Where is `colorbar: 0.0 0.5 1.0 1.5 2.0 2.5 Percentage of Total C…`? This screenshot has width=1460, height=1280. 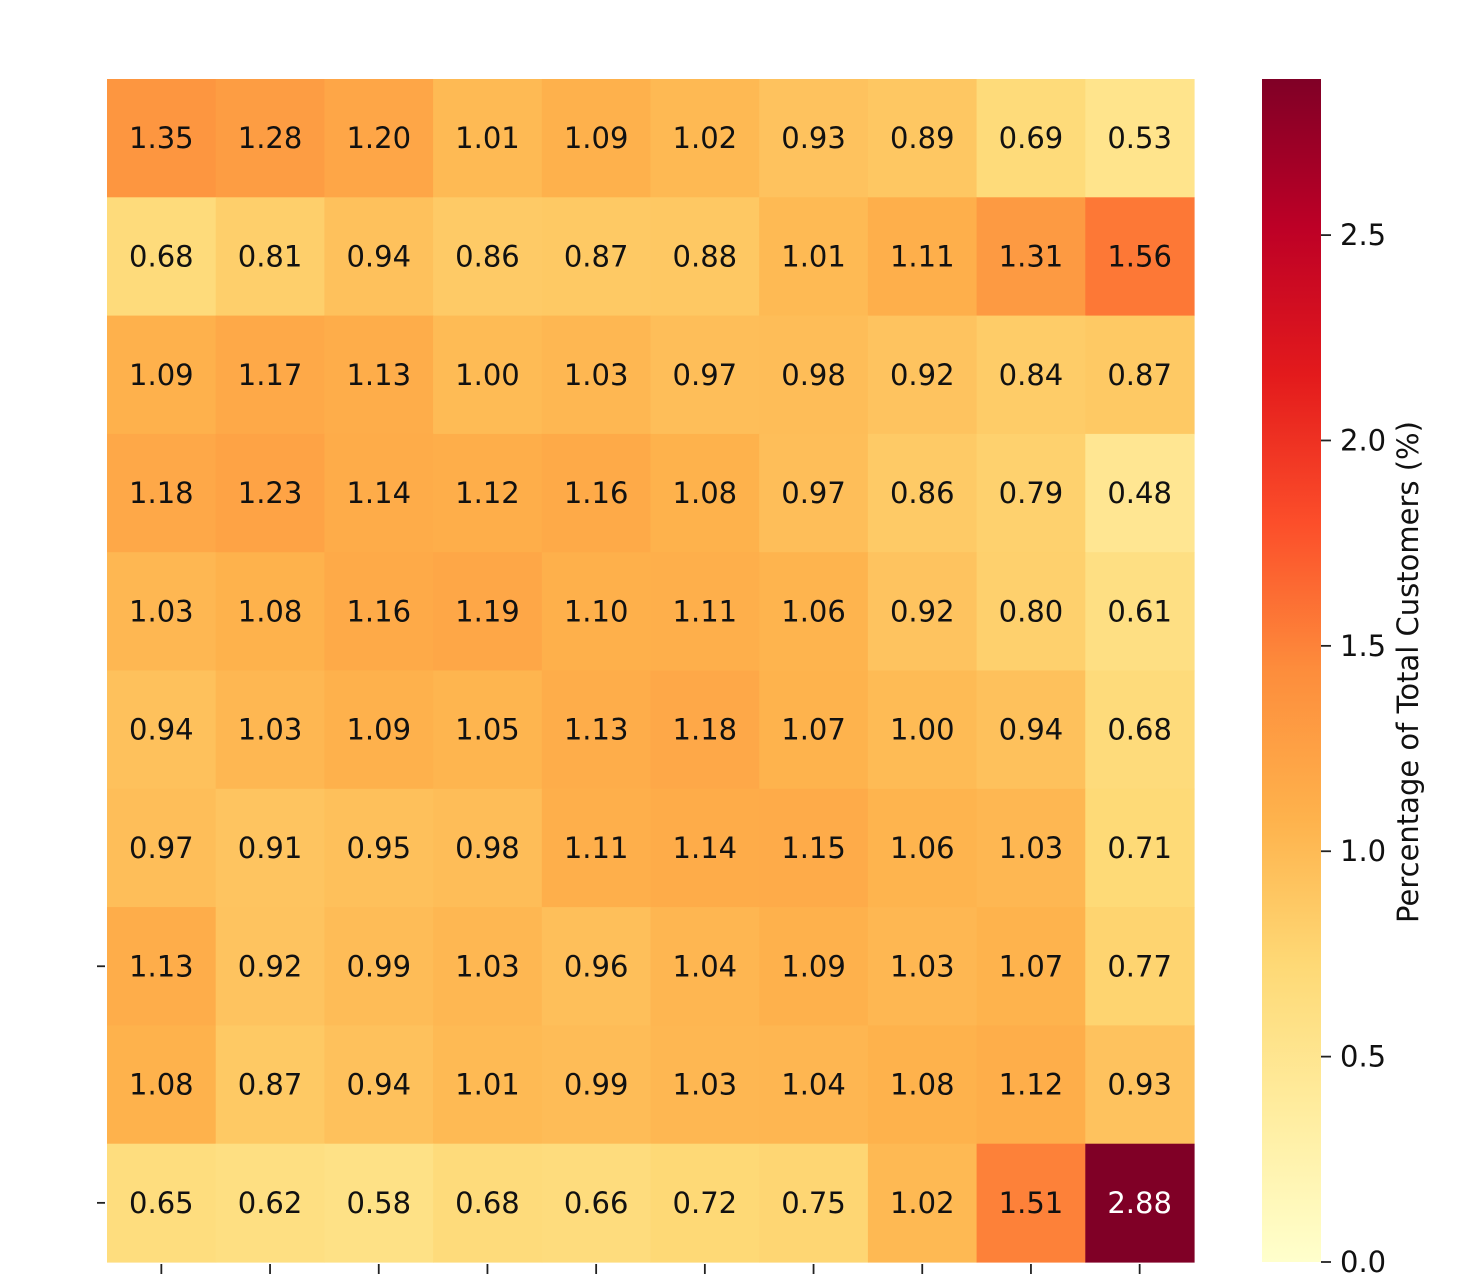
colorbar: 0.0 0.5 1.0 1.5 2.0 2.5 Percentage of Total C… is located at coordinates (1343, 679).